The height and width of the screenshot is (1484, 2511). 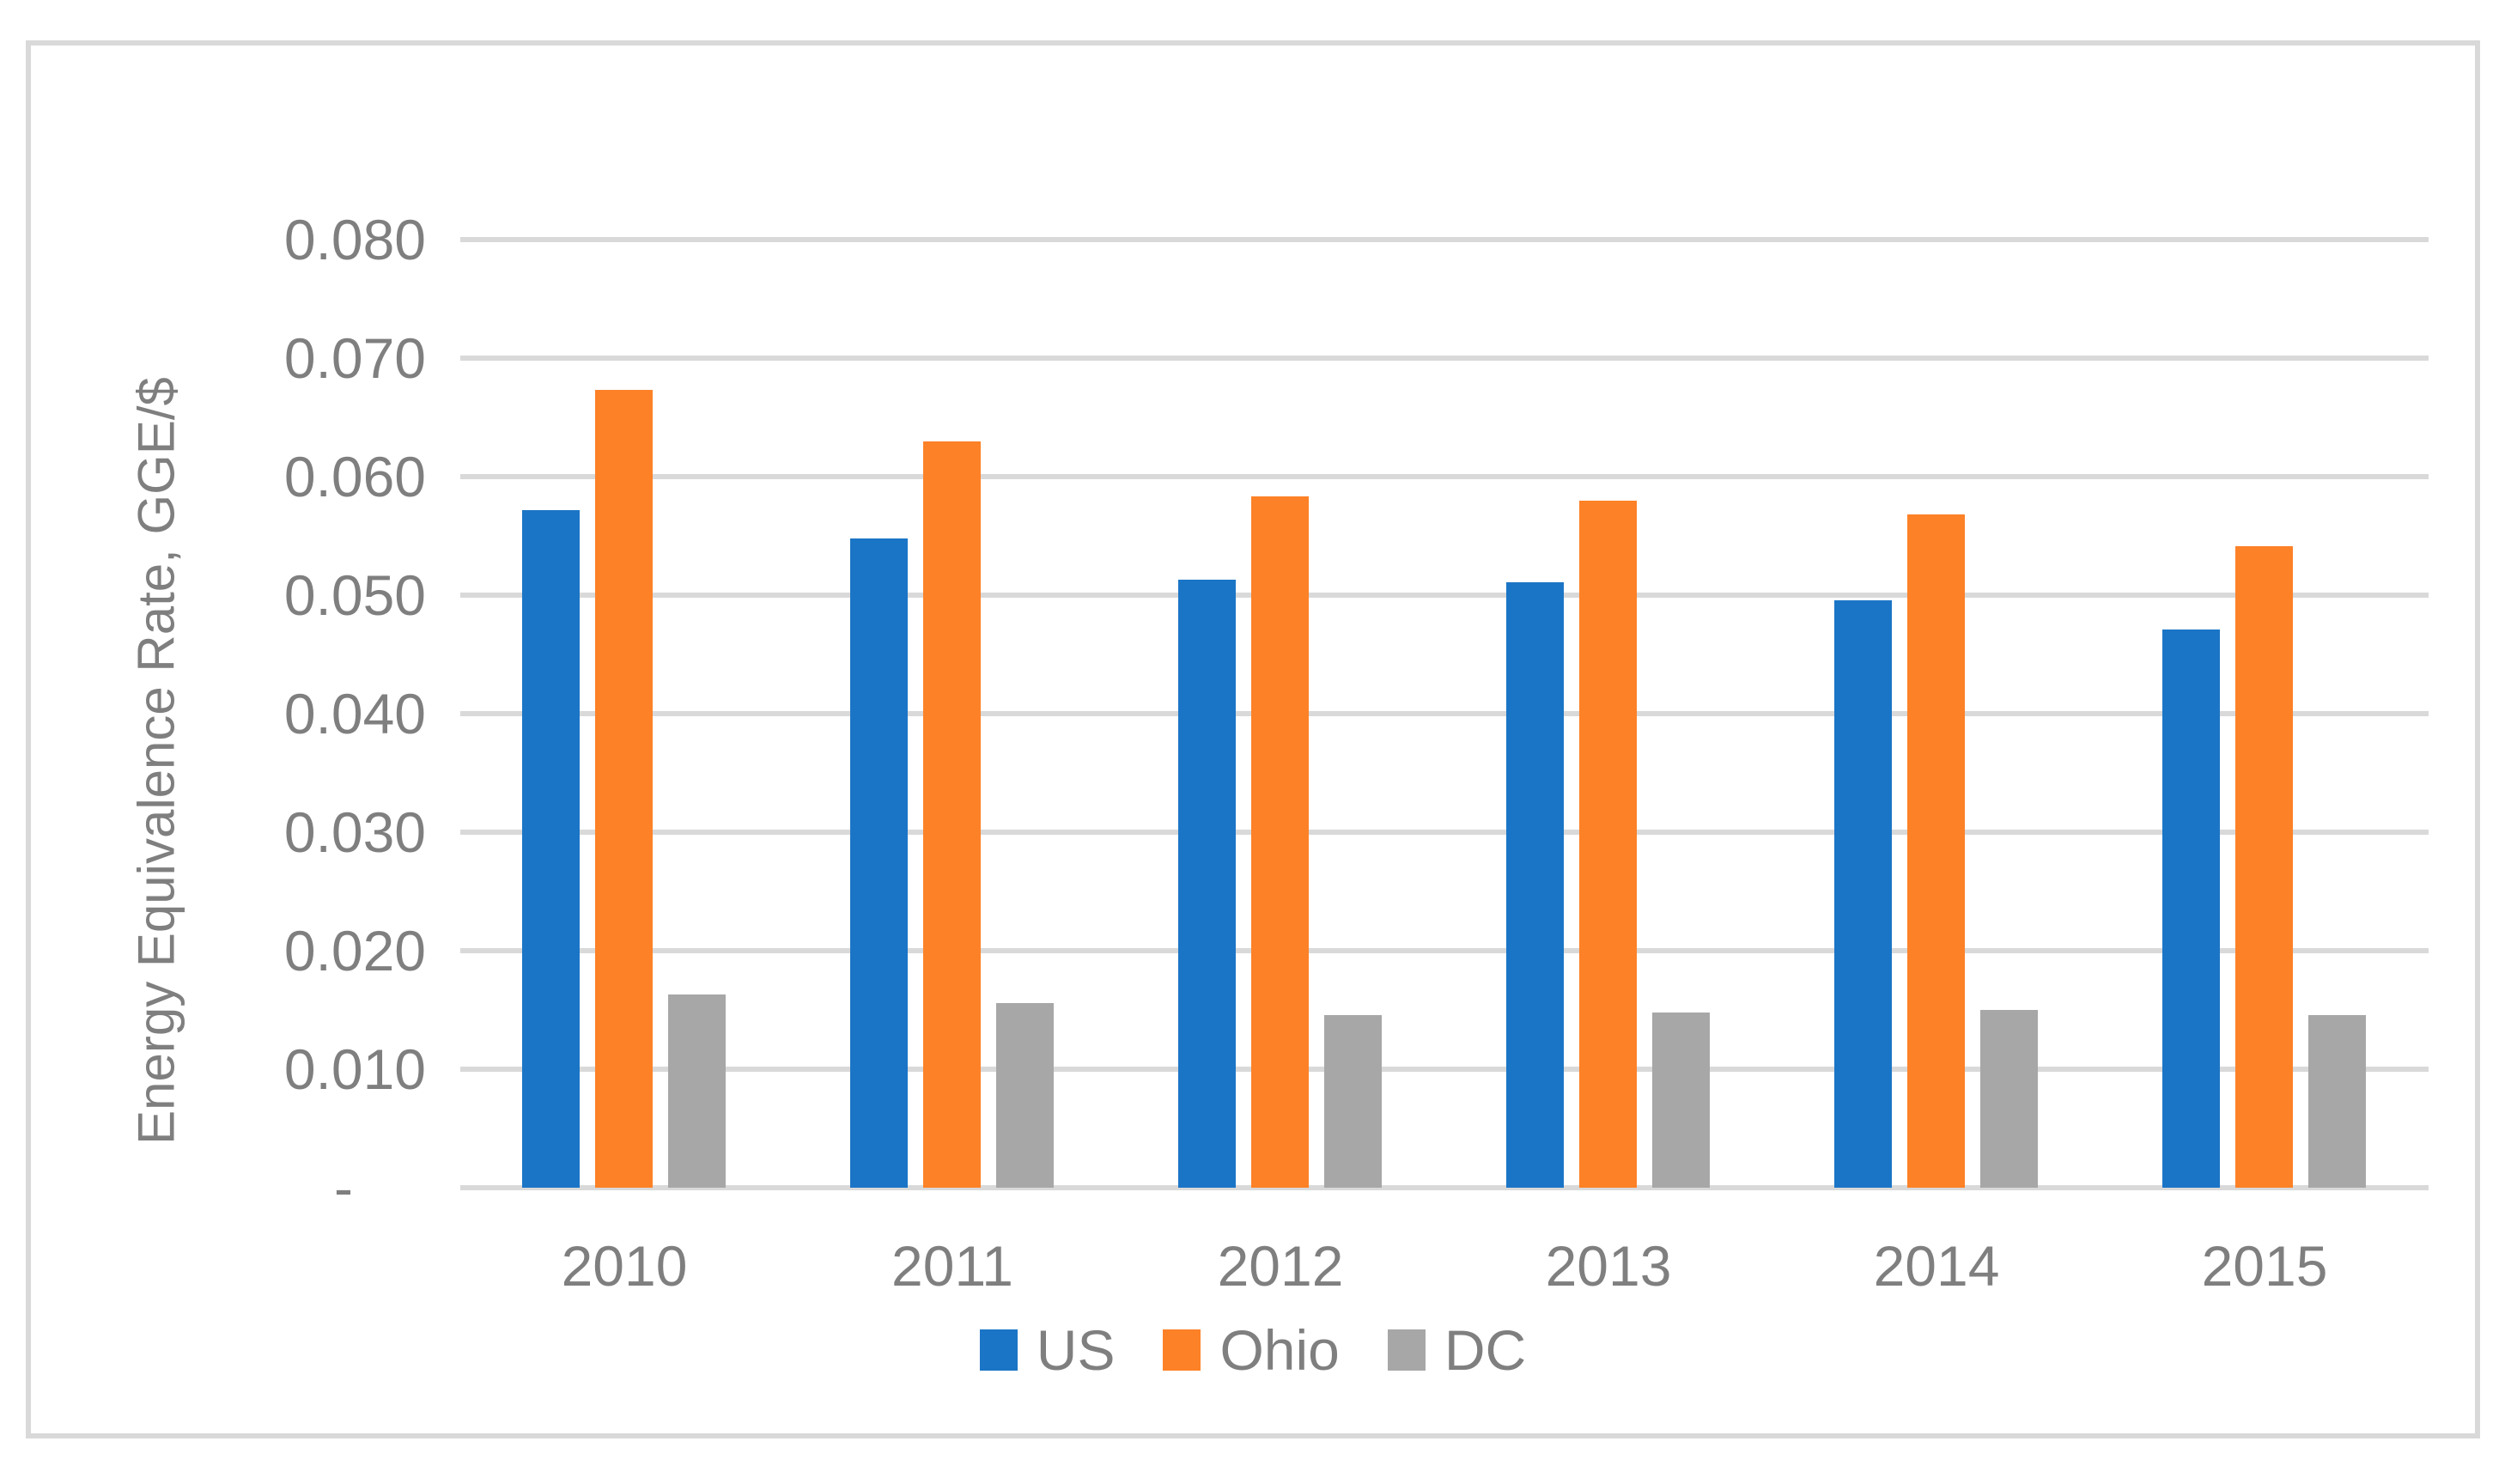 I want to click on legend: US Ohio DC, so click(x=1253, y=1350).